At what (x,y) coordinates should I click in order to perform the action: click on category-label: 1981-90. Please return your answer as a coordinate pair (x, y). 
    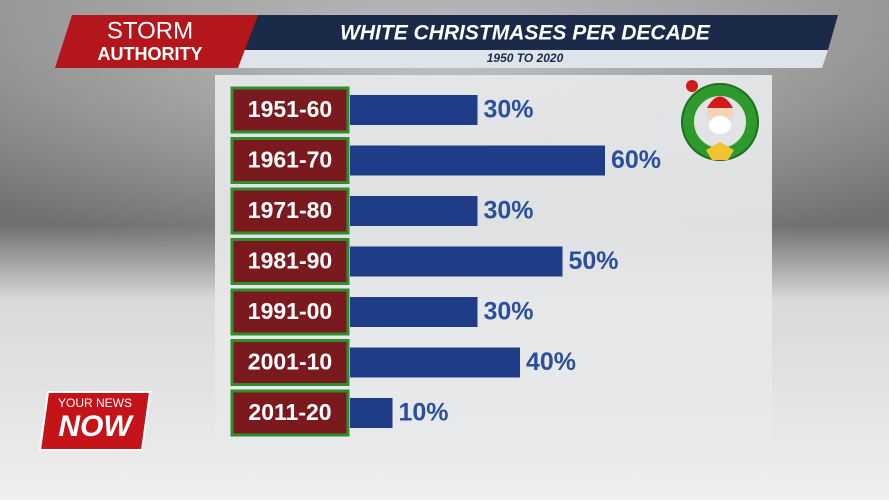
    Looking at the image, I should click on (290, 261).